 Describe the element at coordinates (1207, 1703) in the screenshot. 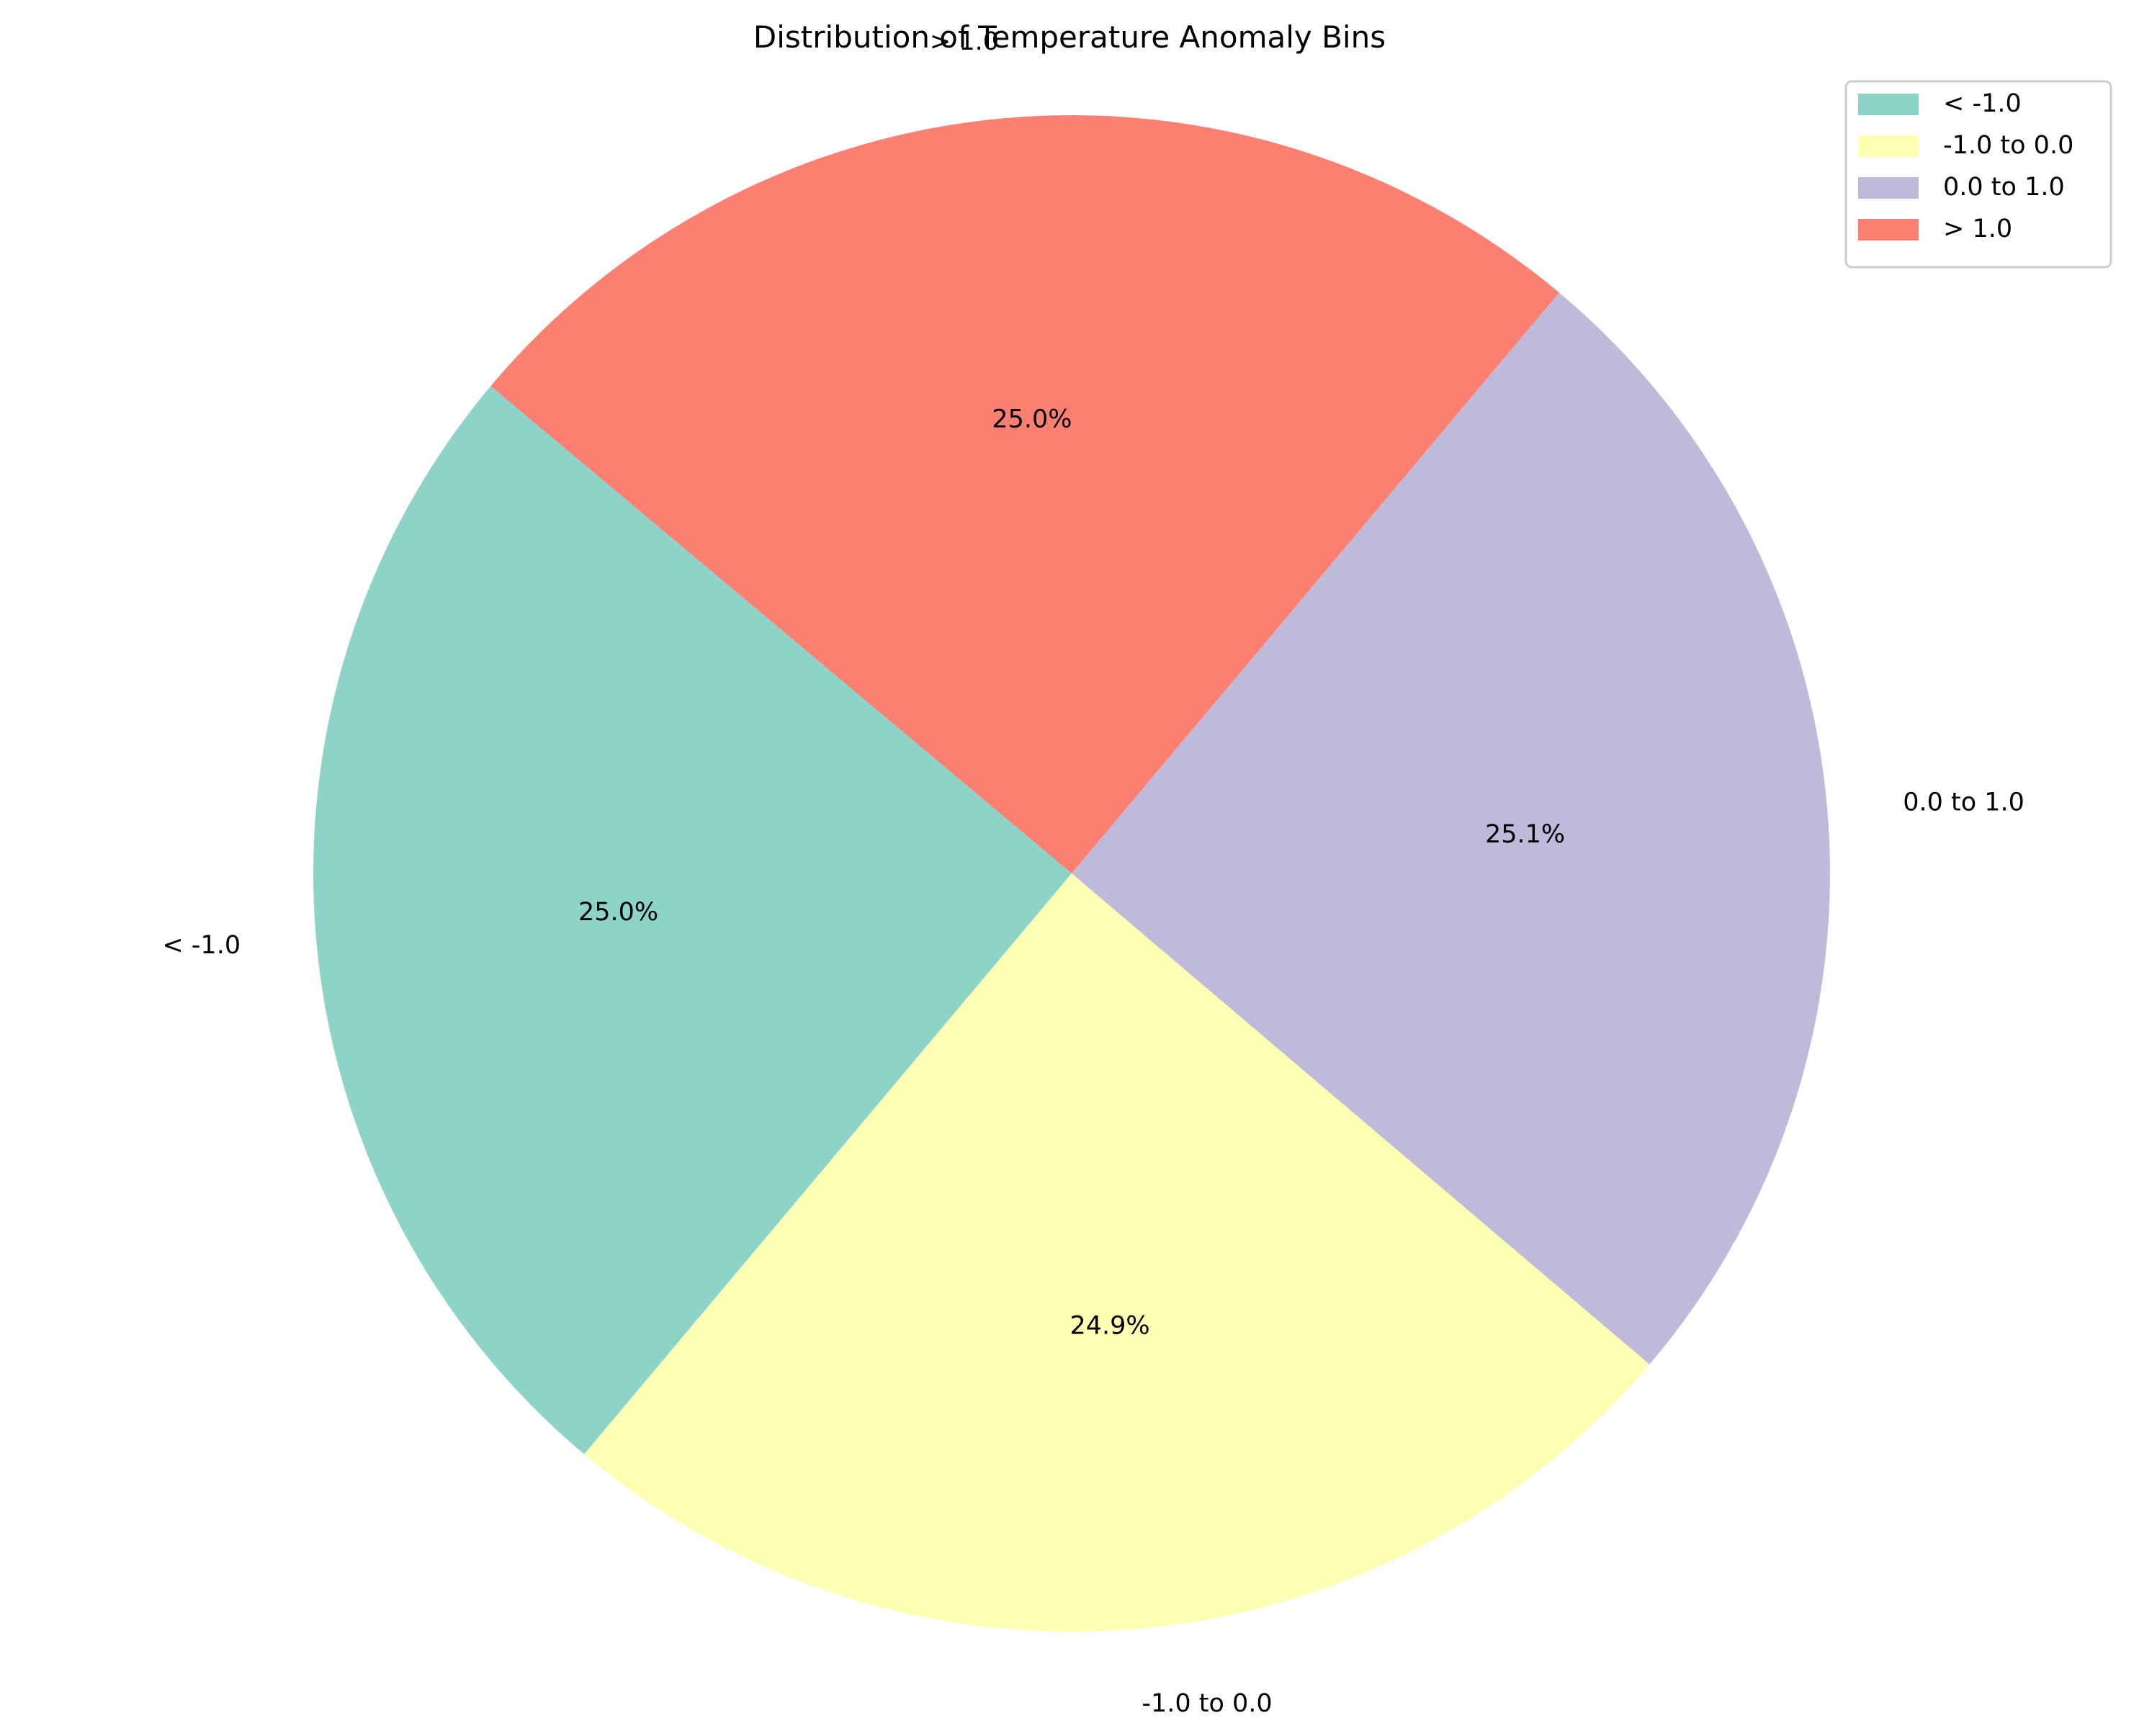

I see `slice-label-1-0-to-0-0: -1.0 to 0.0` at that location.